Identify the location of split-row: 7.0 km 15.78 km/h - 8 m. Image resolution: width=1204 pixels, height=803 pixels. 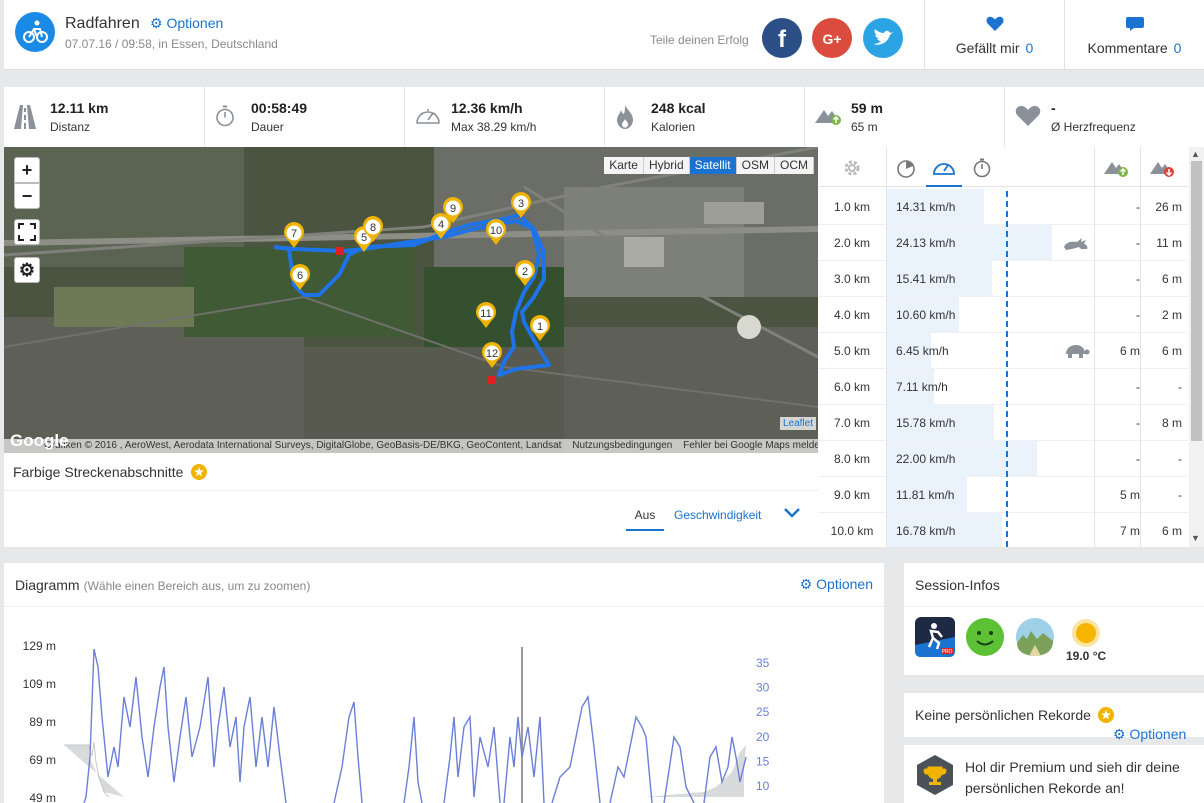
(1003, 423).